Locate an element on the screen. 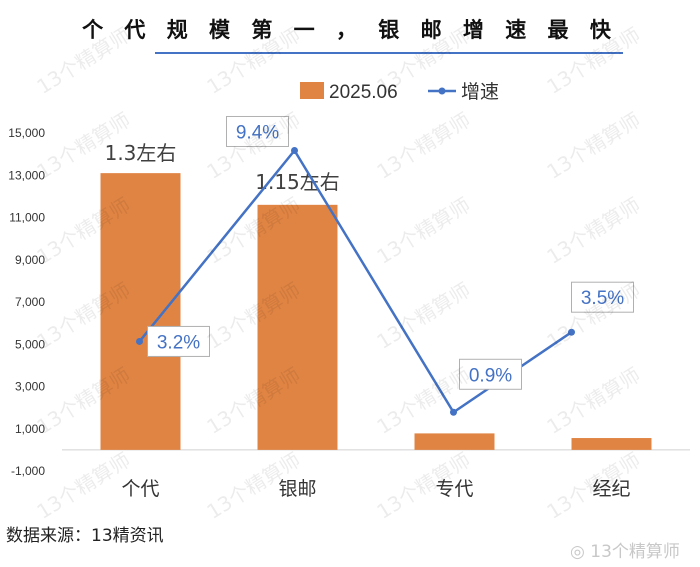 This screenshot has width=700, height=567. watermark-logo: ◎ 13个精算师 is located at coordinates (625, 549).